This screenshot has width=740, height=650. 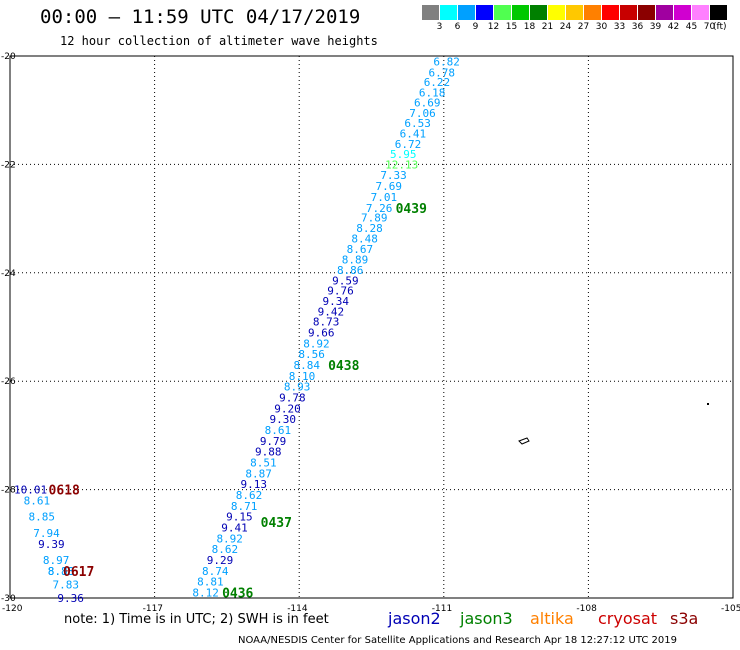 What do you see at coordinates (637, 27) in the screenshot?
I see `colorbar-label: 36` at bounding box center [637, 27].